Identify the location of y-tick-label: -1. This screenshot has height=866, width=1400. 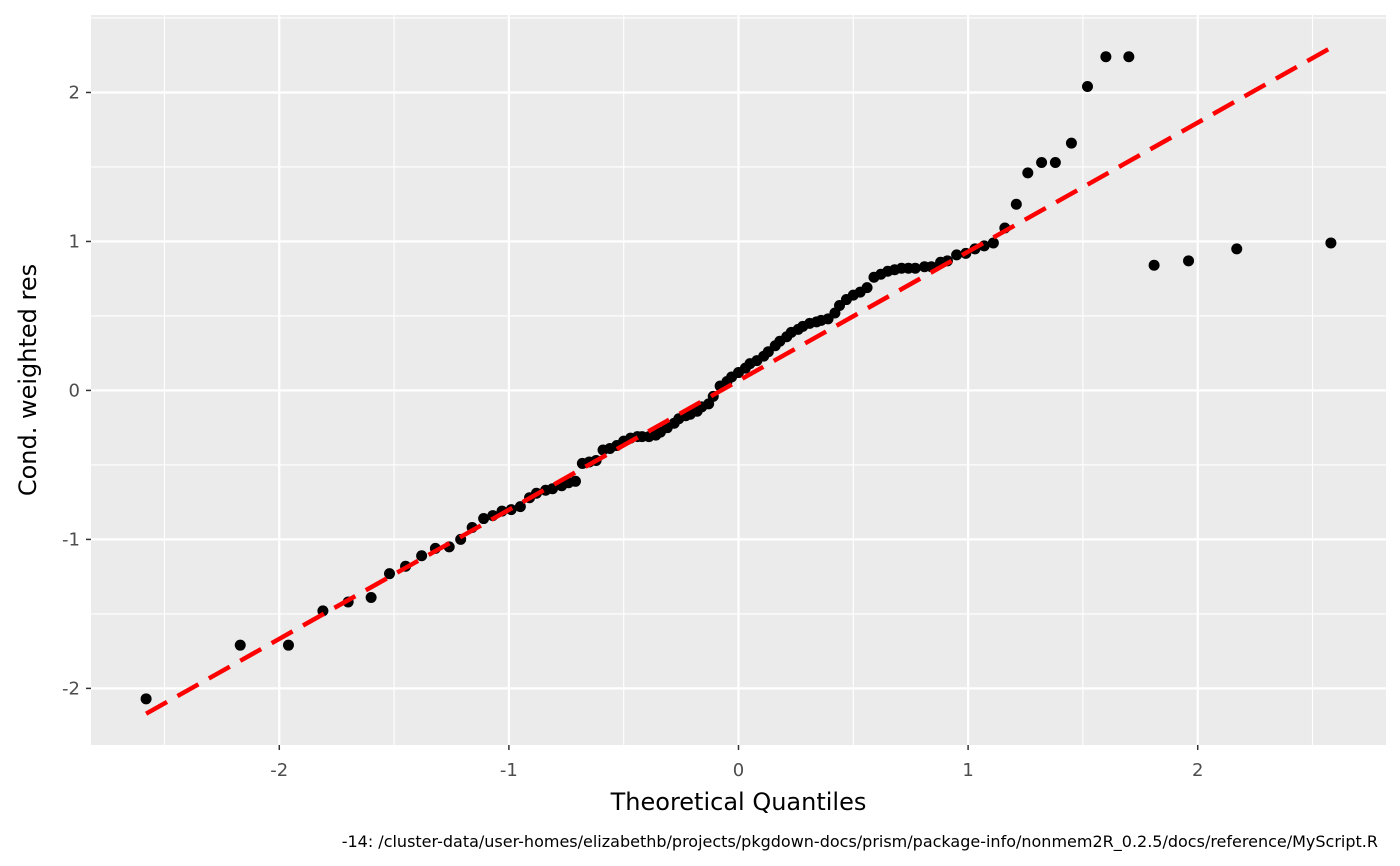
(71, 539).